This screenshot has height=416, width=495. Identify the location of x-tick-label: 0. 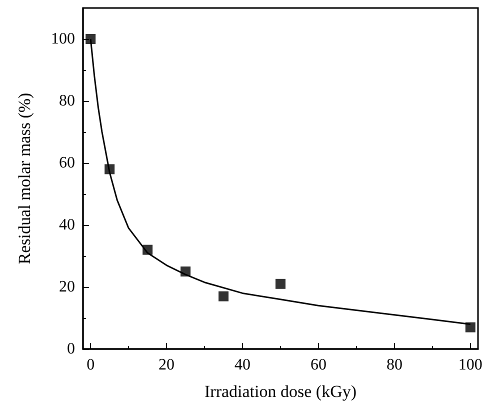
(90, 365).